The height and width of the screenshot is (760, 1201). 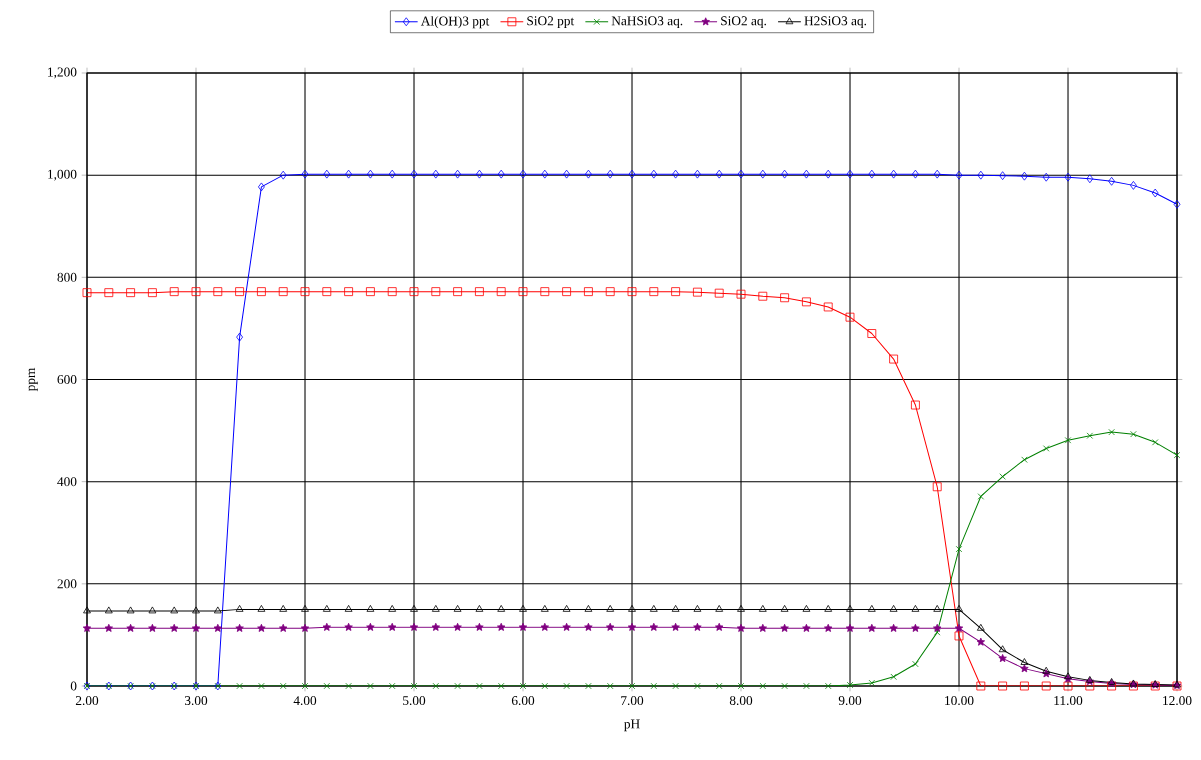 I want to click on x-tick-label: 4.00, so click(x=305, y=701).